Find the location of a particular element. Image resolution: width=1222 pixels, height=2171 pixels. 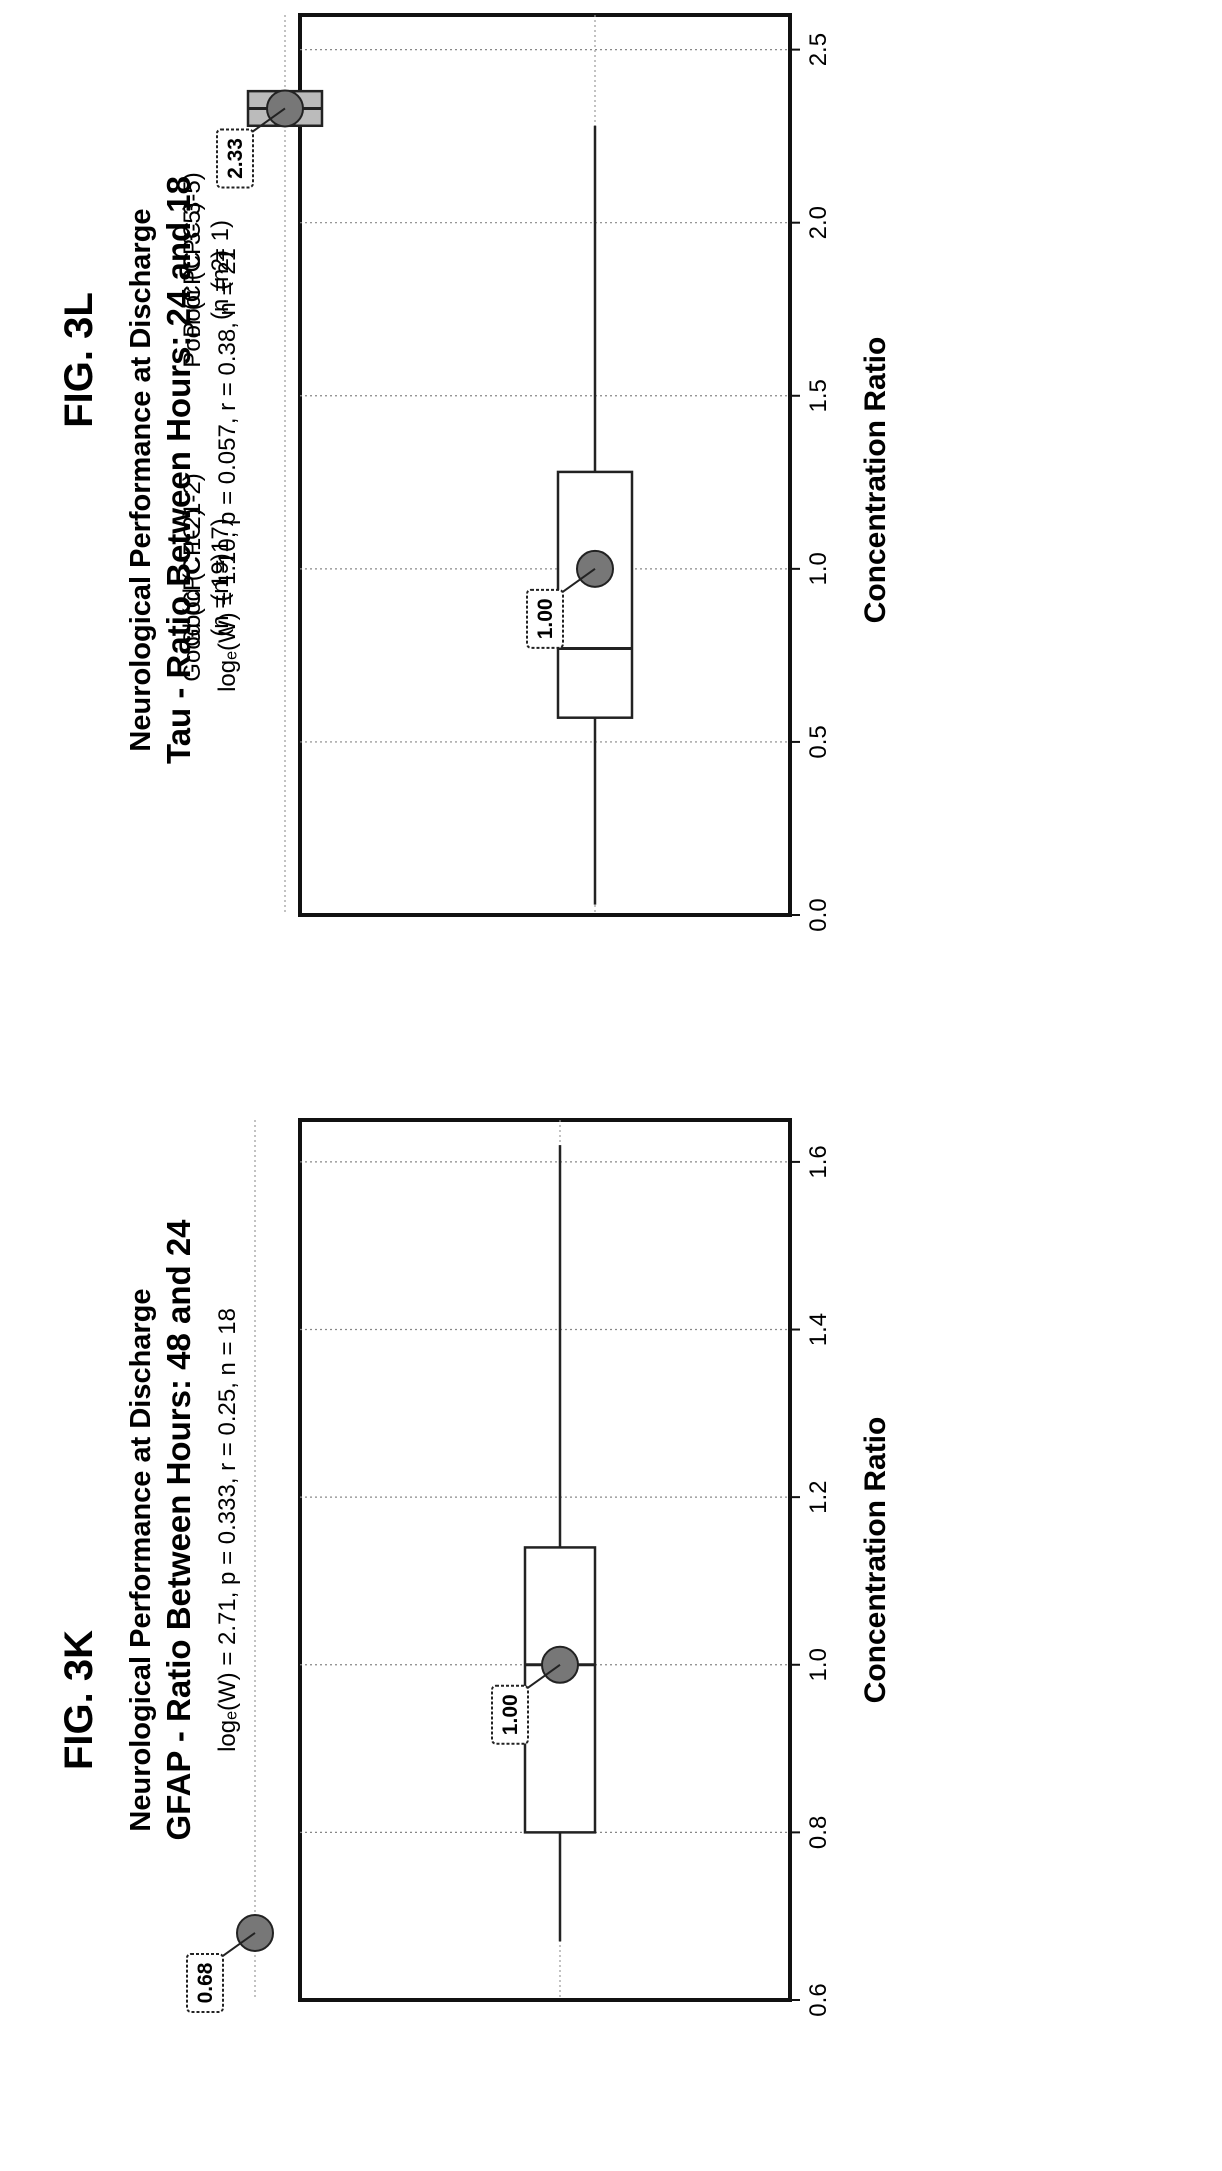

x-category-count: (n = 17) is located at coordinates (220, 559).